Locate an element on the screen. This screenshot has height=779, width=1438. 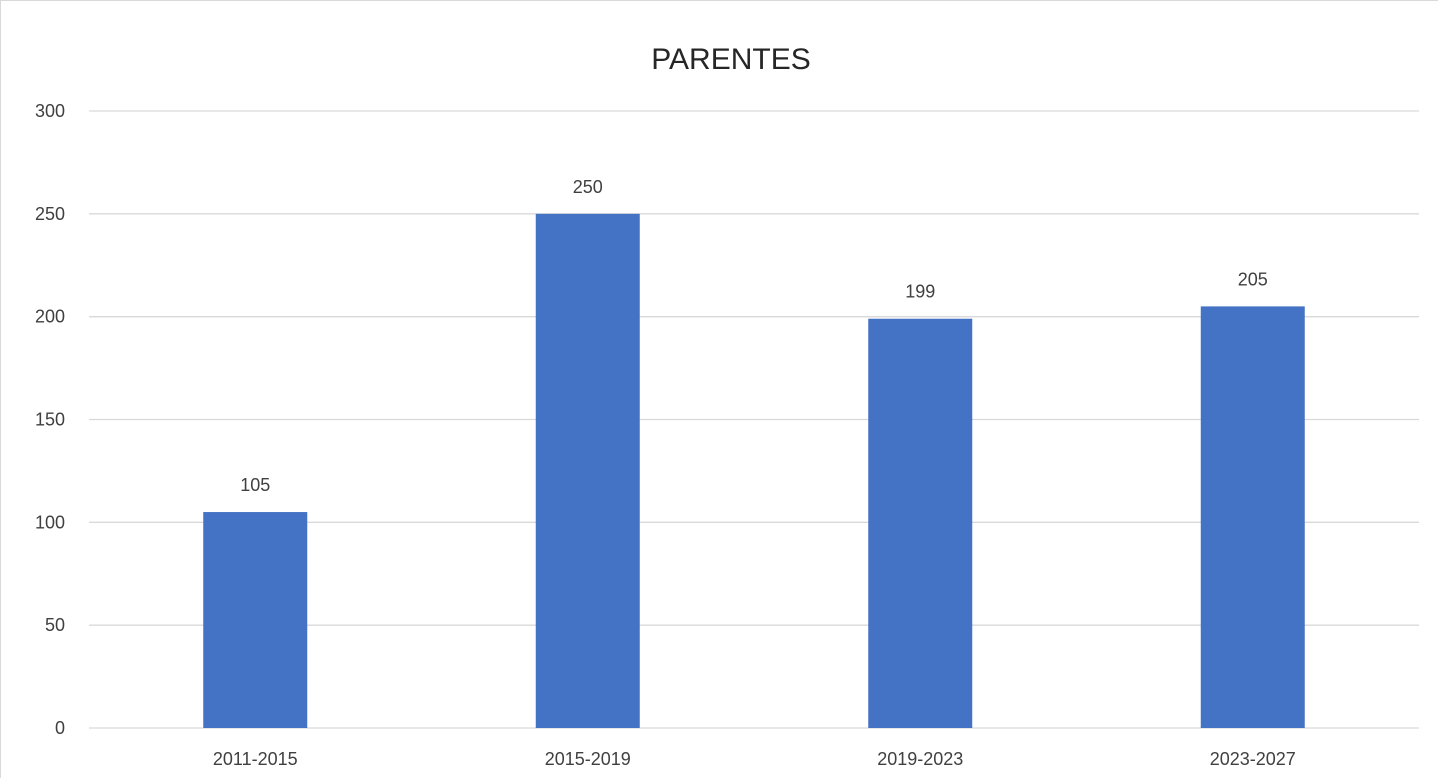
x-tick-label: 2023-2027 is located at coordinates (1253, 759).